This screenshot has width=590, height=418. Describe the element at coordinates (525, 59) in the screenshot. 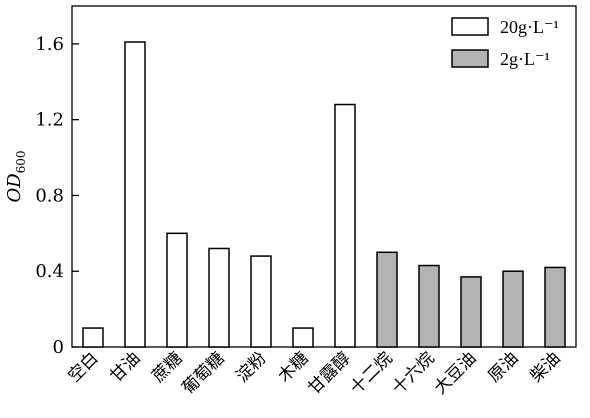

I see `legend-label: 2g·L⁻¹` at that location.